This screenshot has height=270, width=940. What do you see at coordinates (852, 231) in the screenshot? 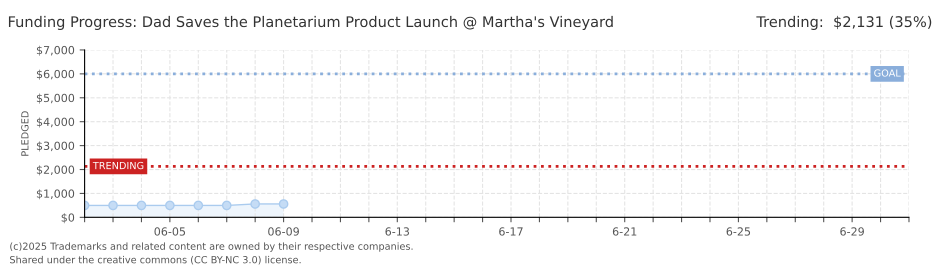
I see `x-tick-label: 6-29` at bounding box center [852, 231].